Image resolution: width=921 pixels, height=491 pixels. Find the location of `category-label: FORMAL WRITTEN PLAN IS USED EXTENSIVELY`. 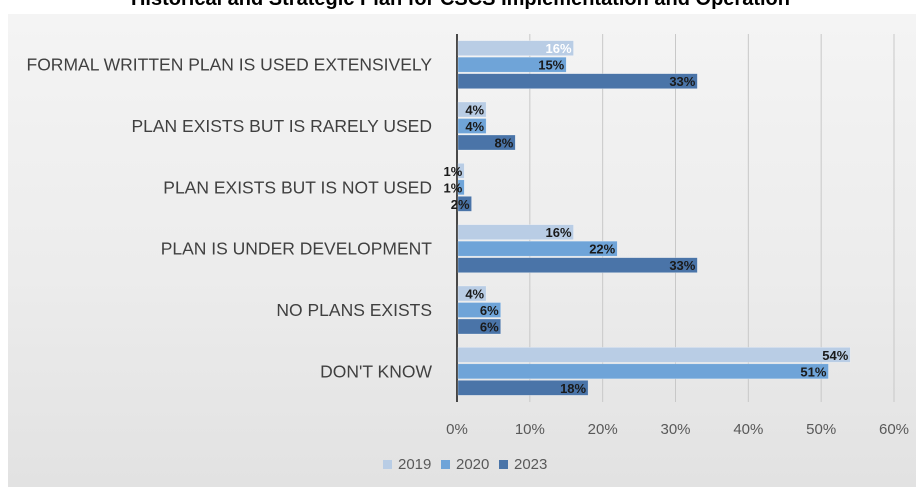

category-label: FORMAL WRITTEN PLAN IS USED EXTENSIVELY is located at coordinates (230, 65).